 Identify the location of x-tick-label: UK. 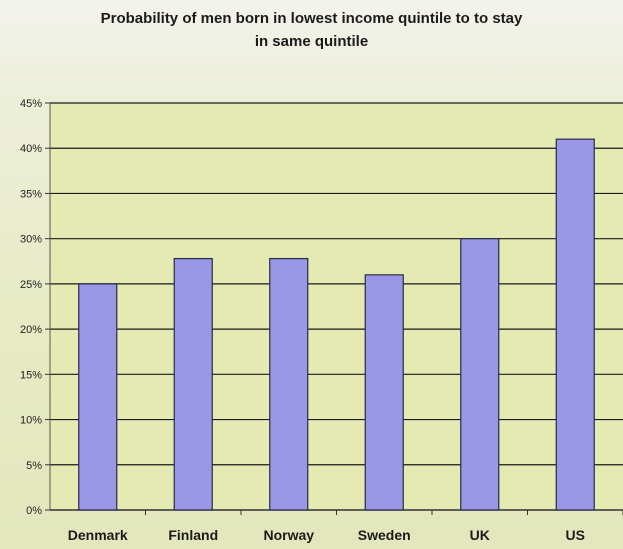
(480, 535).